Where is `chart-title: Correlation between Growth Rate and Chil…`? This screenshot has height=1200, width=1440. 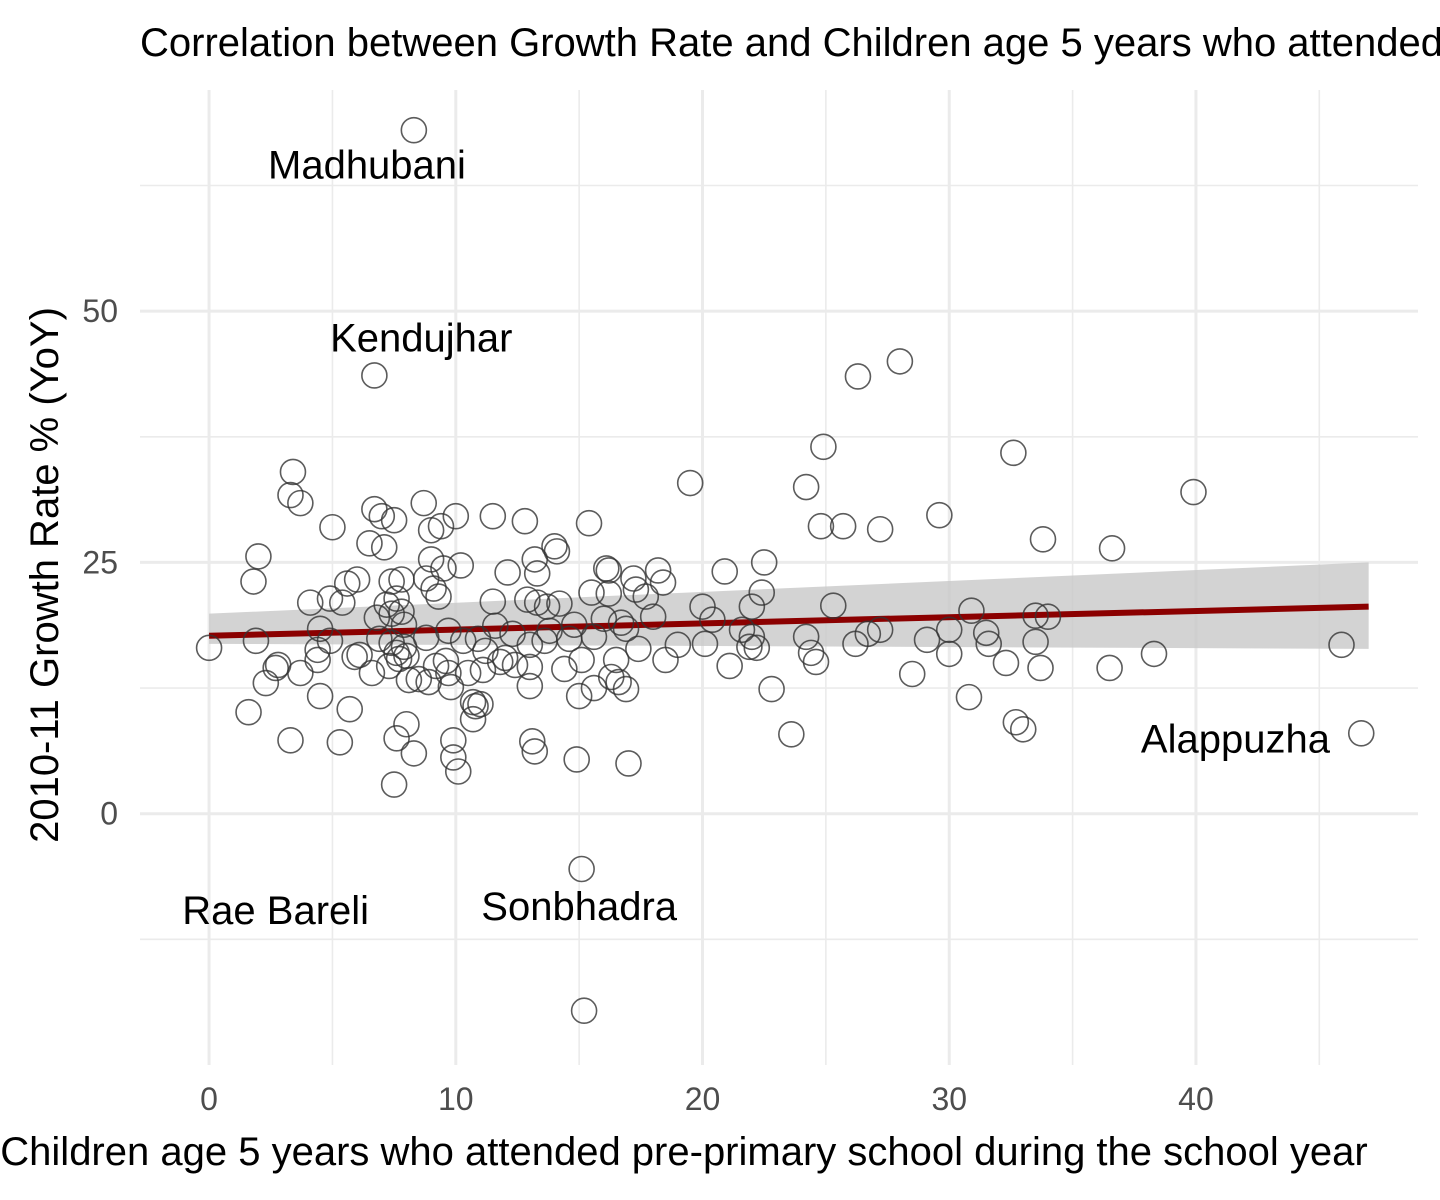 chart-title: Correlation between Growth Rate and Chil… is located at coordinates (790, 43).